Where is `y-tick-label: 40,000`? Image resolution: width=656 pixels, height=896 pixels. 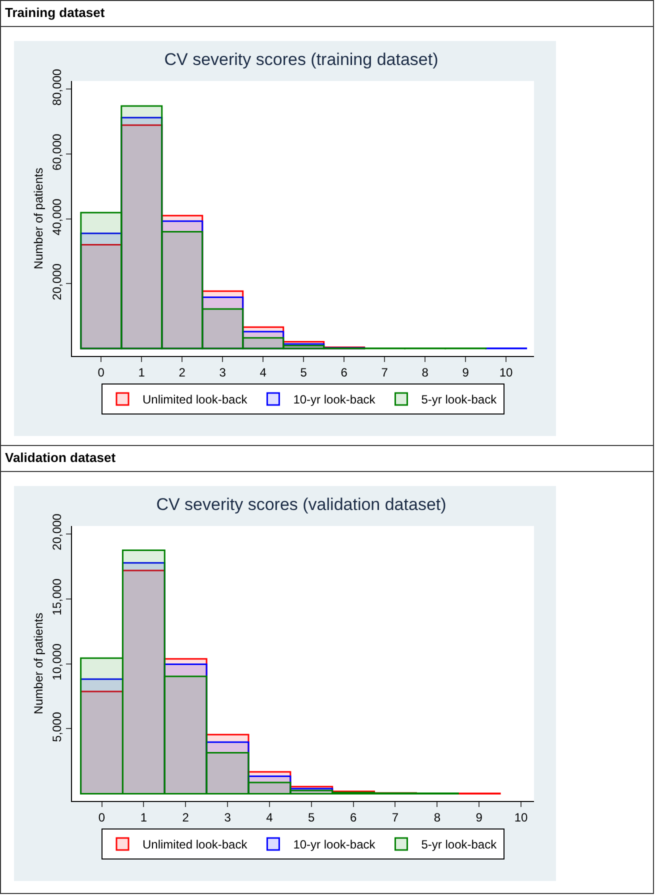
y-tick-label: 40,000 is located at coordinates (57, 217).